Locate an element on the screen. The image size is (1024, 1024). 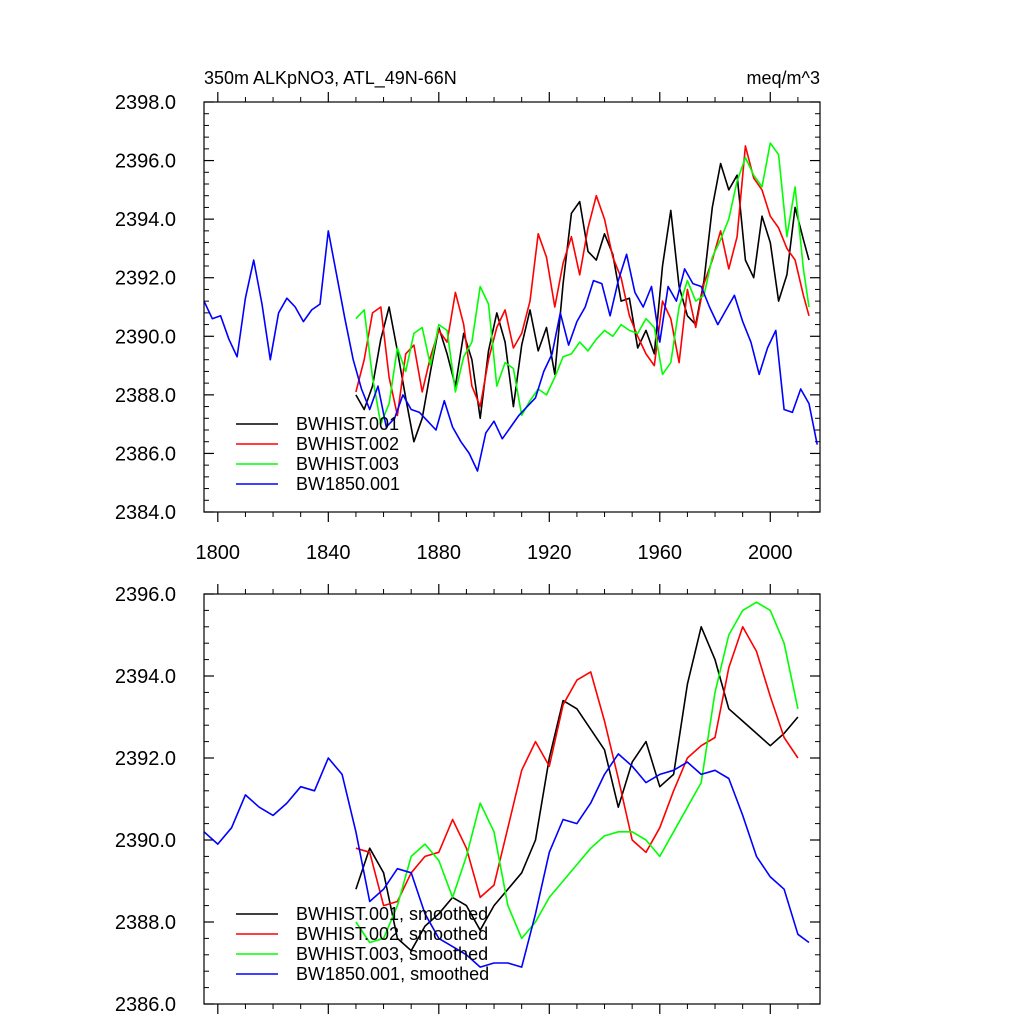
legend-label: BWHIST.001 is located at coordinates (347, 424).